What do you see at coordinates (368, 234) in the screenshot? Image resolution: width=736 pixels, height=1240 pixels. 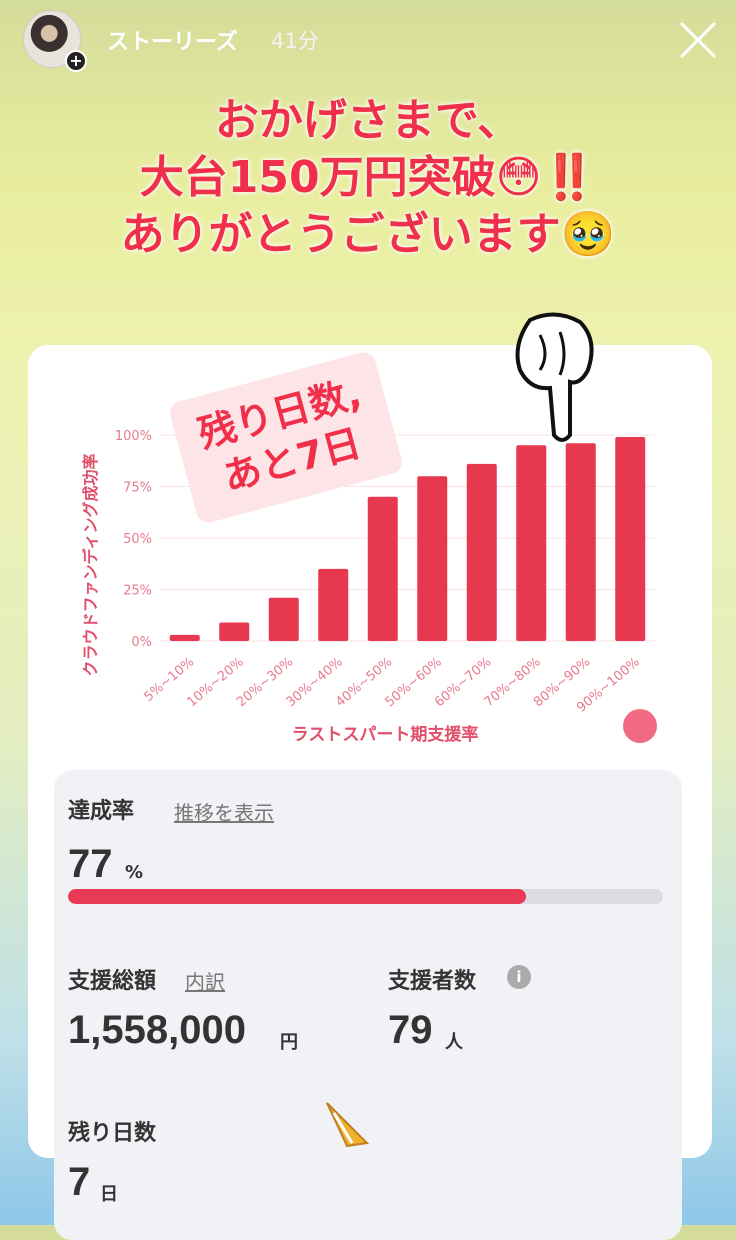 I see `headline-line3: ありがとうございます🥹` at bounding box center [368, 234].